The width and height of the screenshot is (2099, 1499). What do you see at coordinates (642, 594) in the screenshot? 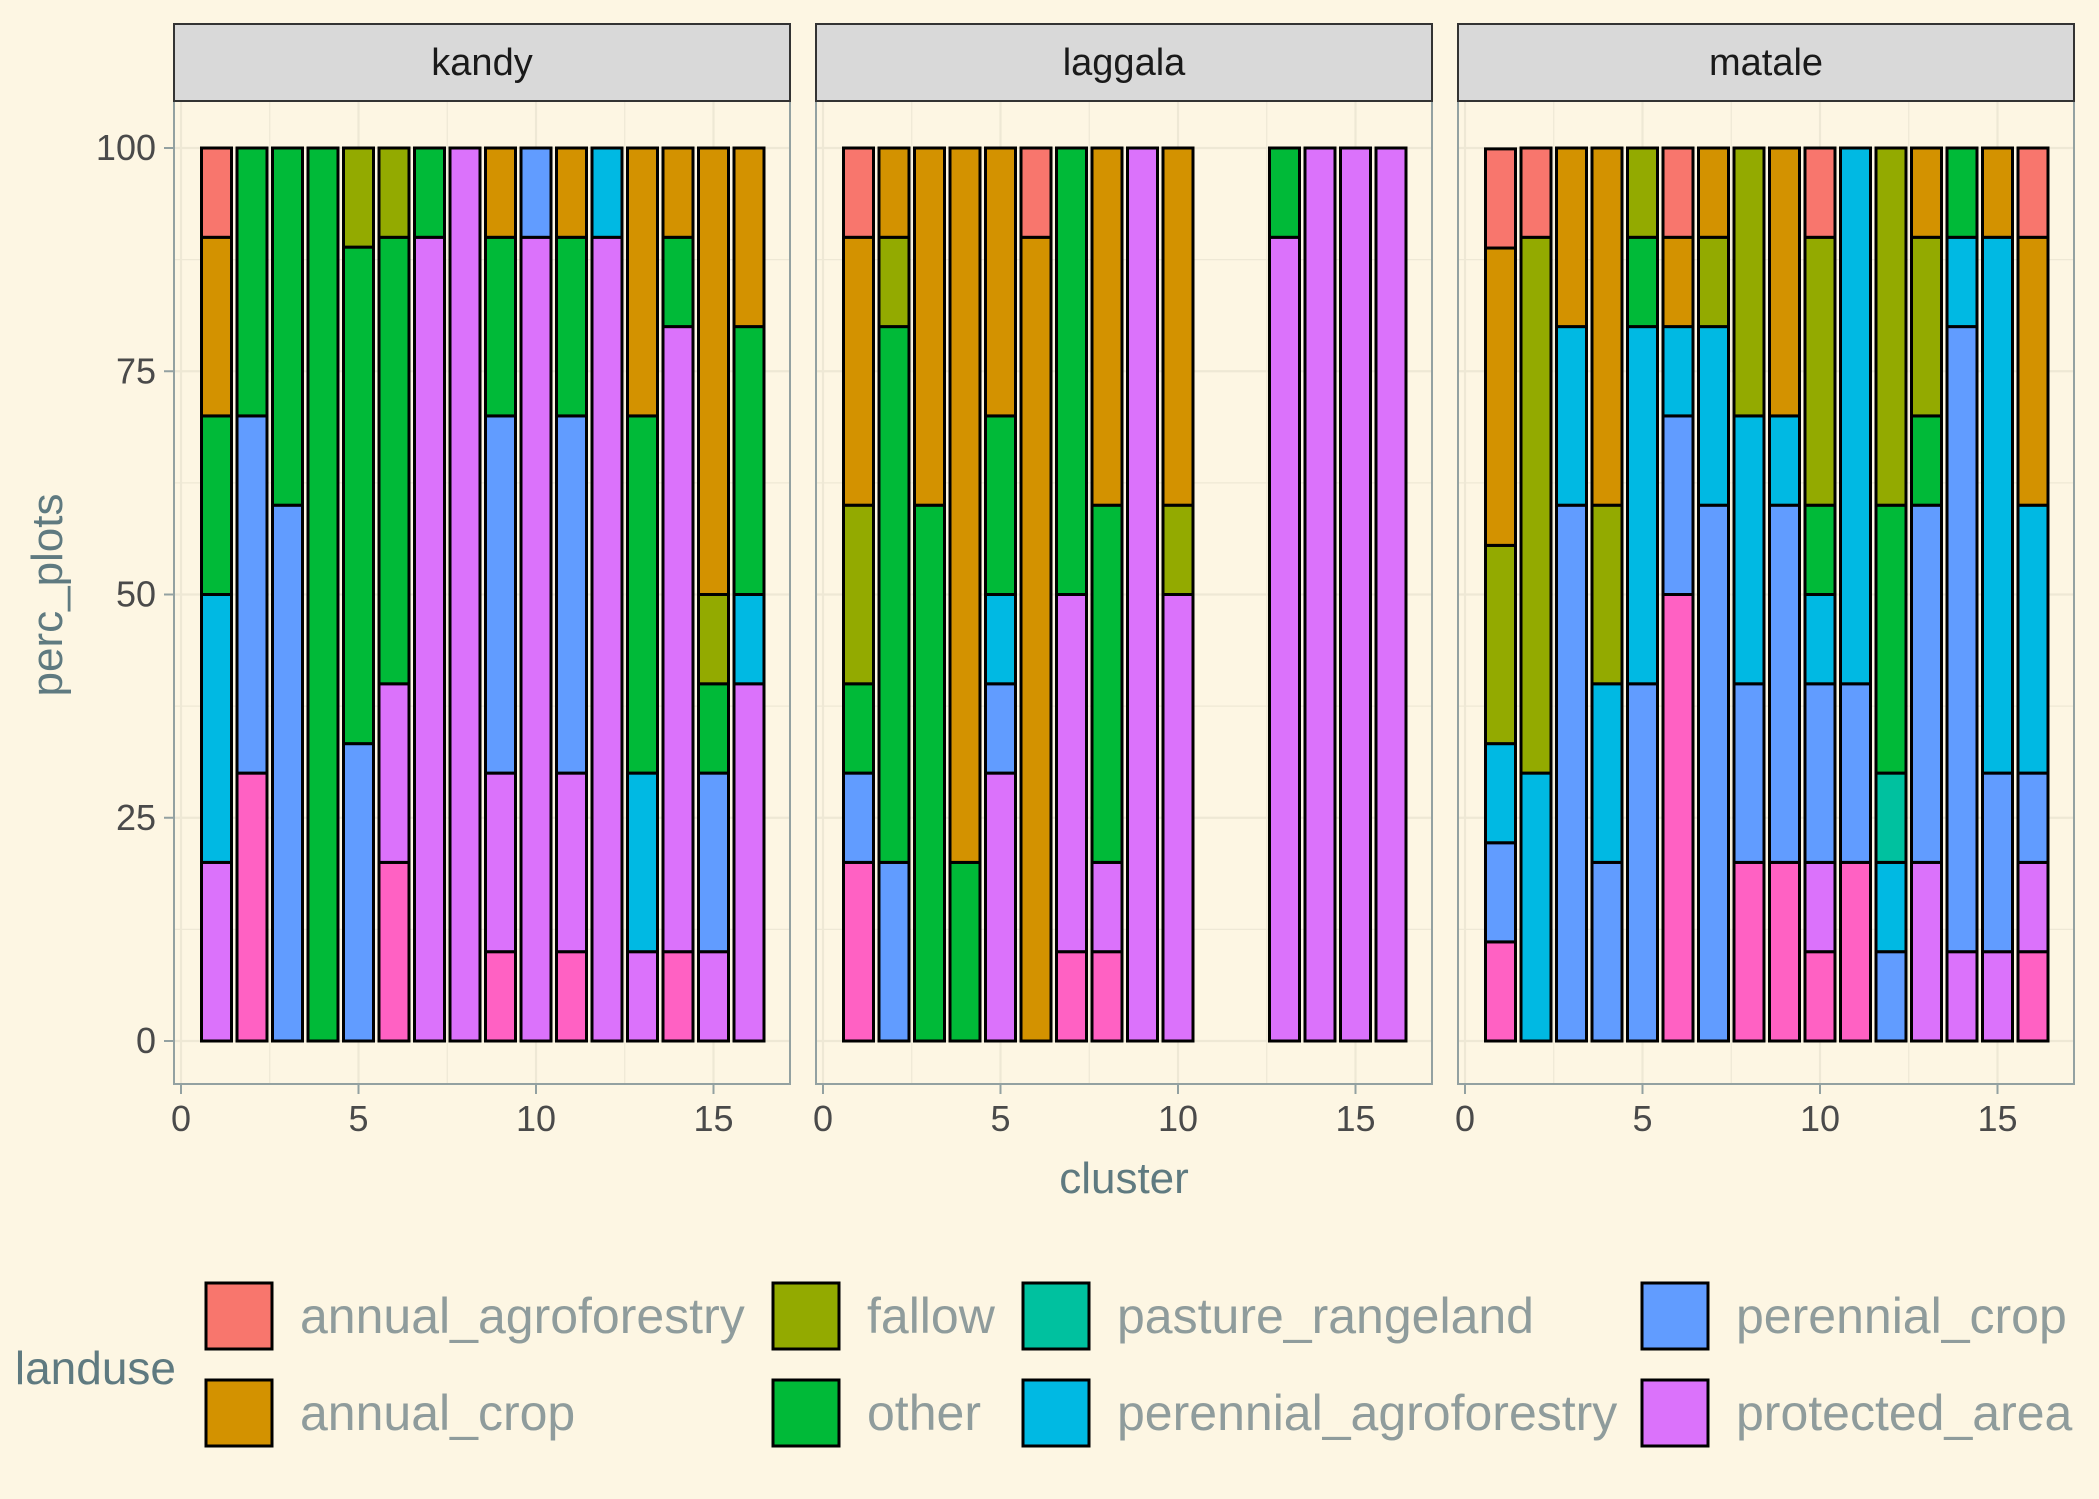
I see `bar-segment-kandy-13-other` at bounding box center [642, 594].